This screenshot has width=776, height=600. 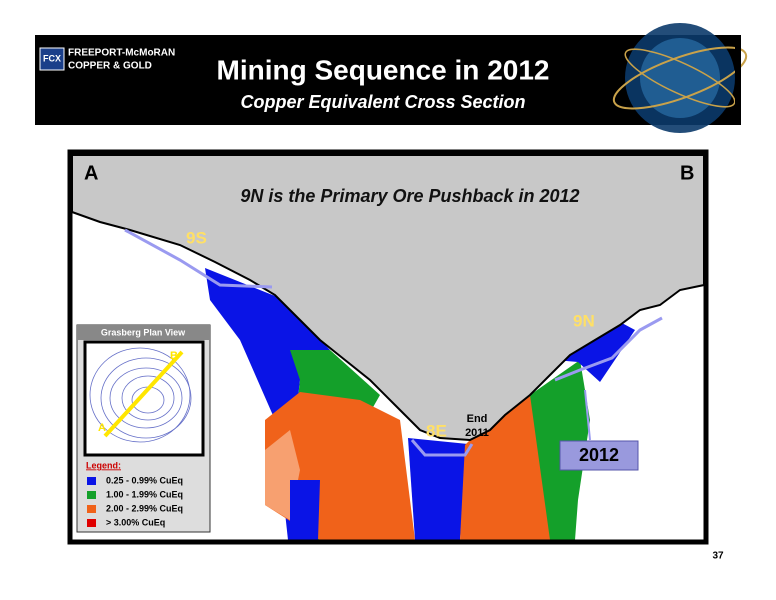 I want to click on header-band, so click(x=388, y=80).